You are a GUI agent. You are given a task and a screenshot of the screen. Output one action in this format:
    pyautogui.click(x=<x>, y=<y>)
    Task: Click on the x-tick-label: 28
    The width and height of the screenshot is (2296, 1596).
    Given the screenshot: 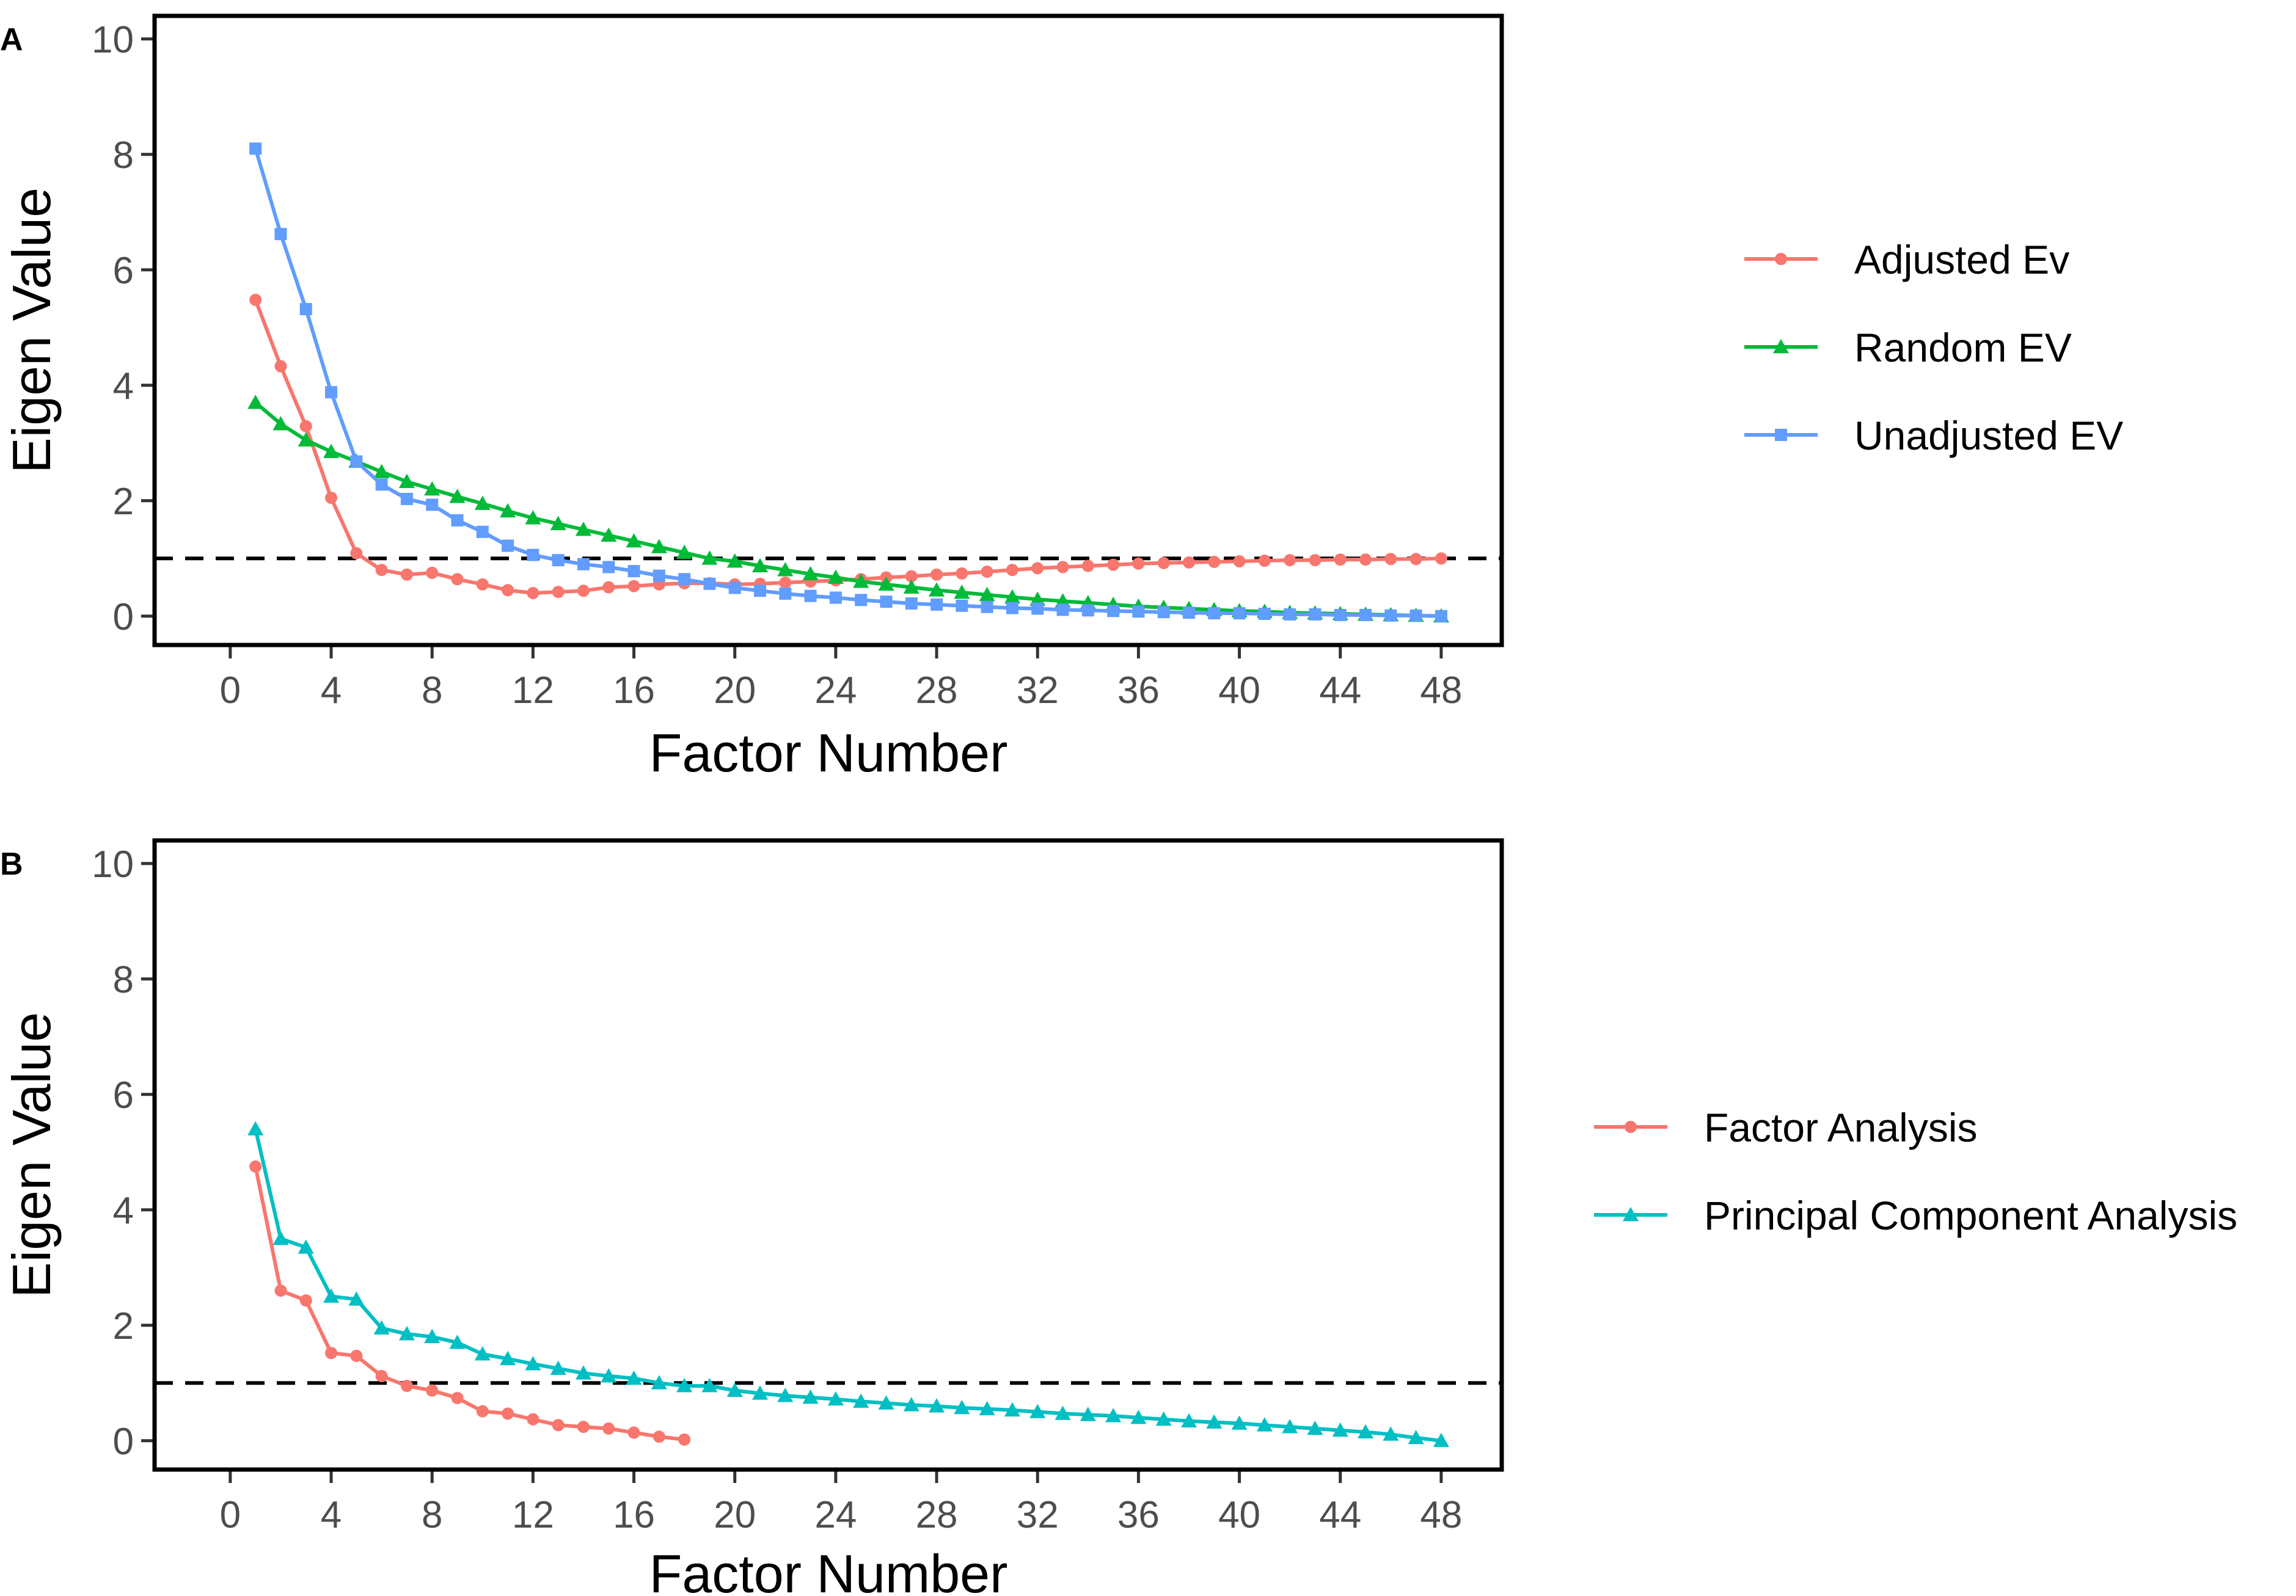 What is the action you would take?
    pyautogui.click(x=937, y=690)
    